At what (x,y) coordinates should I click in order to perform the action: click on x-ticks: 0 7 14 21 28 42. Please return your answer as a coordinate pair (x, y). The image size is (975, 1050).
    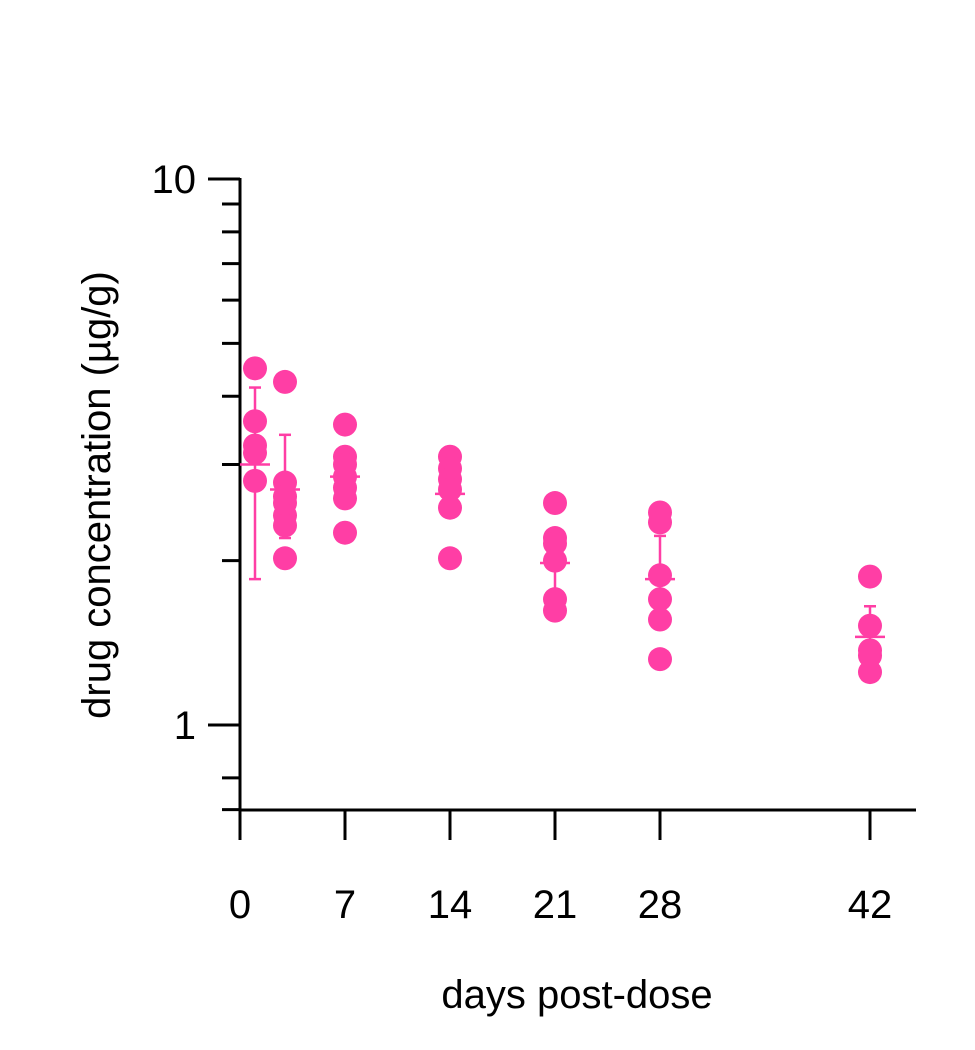
    Looking at the image, I should click on (560, 868).